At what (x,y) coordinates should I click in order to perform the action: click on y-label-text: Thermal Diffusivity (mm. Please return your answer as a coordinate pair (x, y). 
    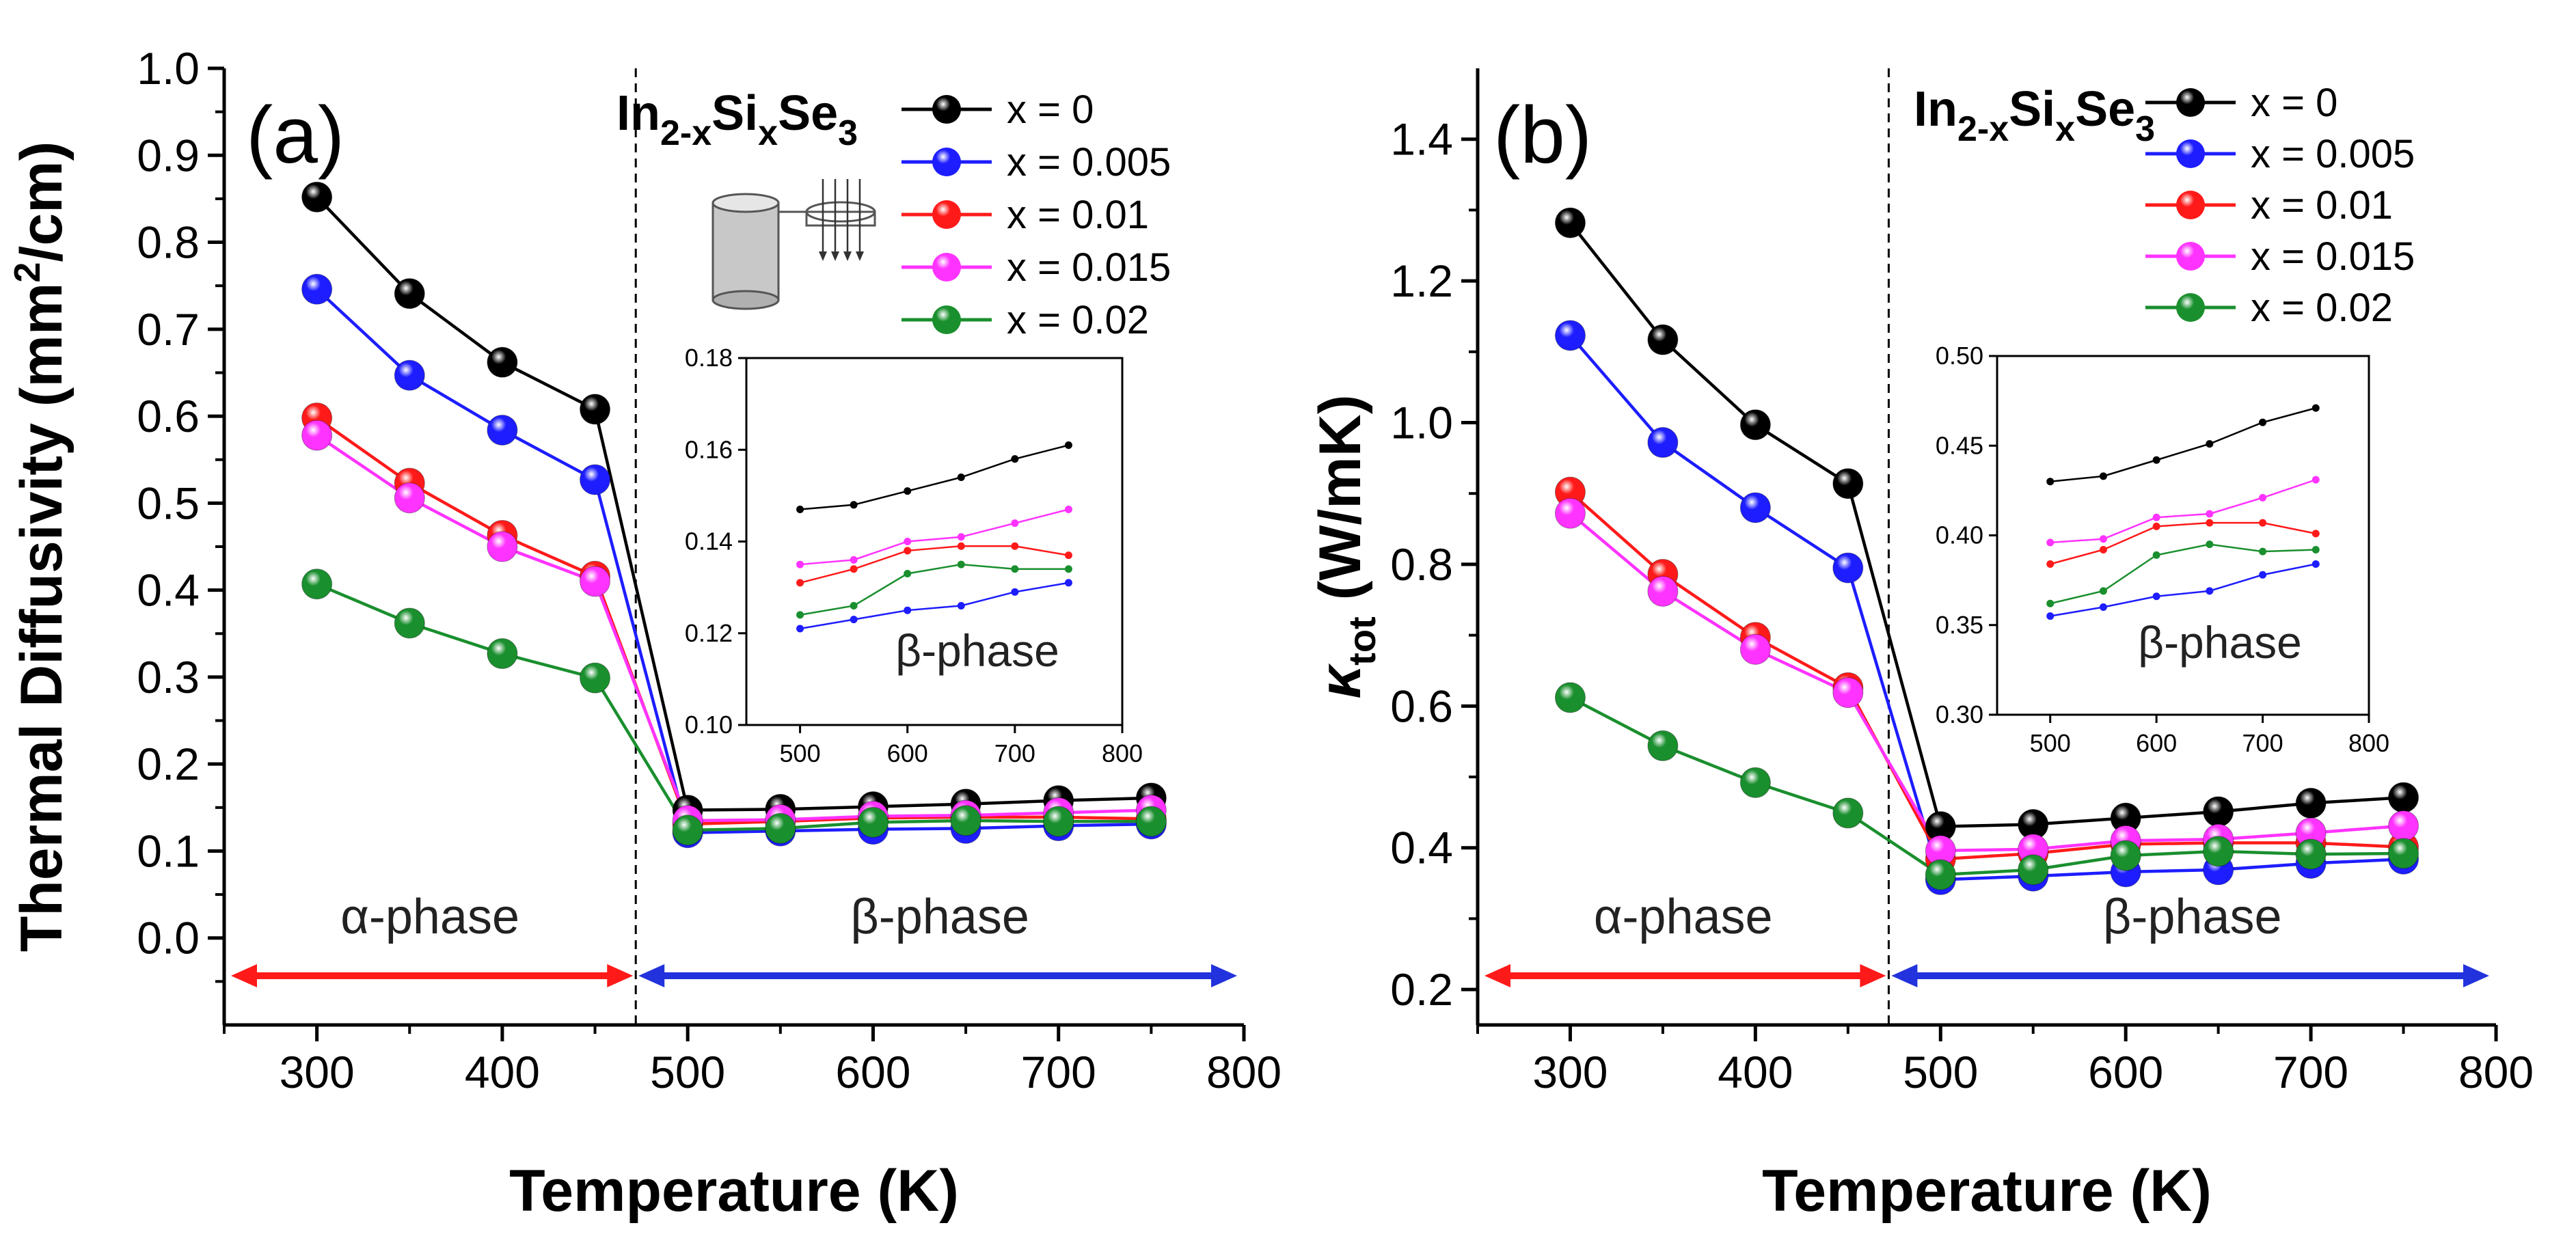
    Looking at the image, I should click on (42, 618).